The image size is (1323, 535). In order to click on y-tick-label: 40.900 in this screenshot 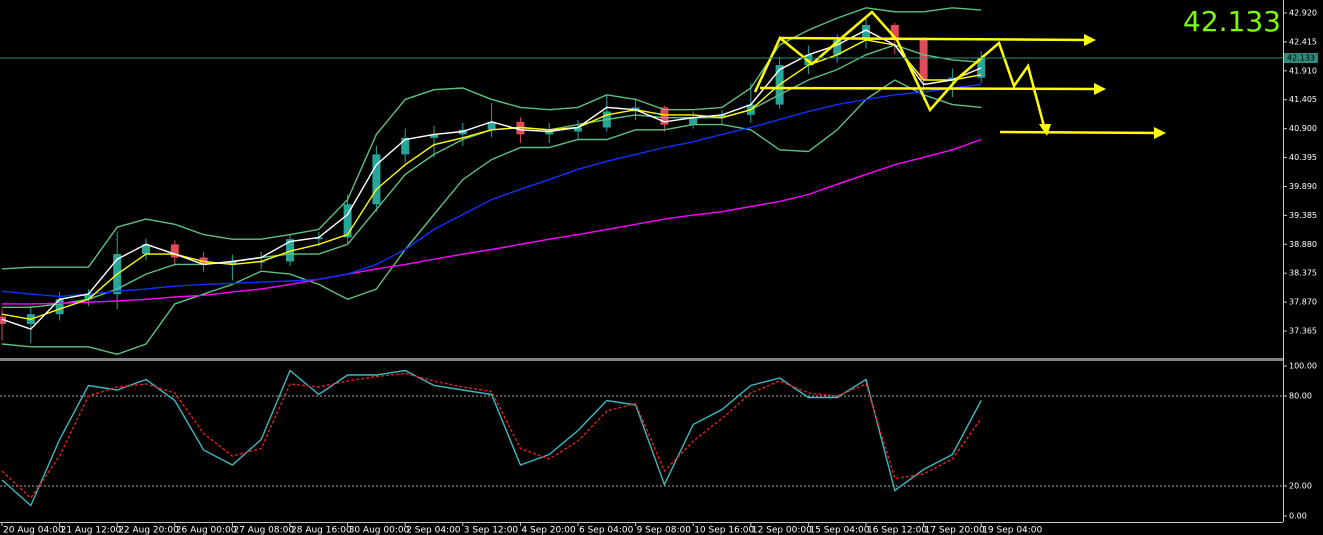, I will do `click(1303, 128)`.